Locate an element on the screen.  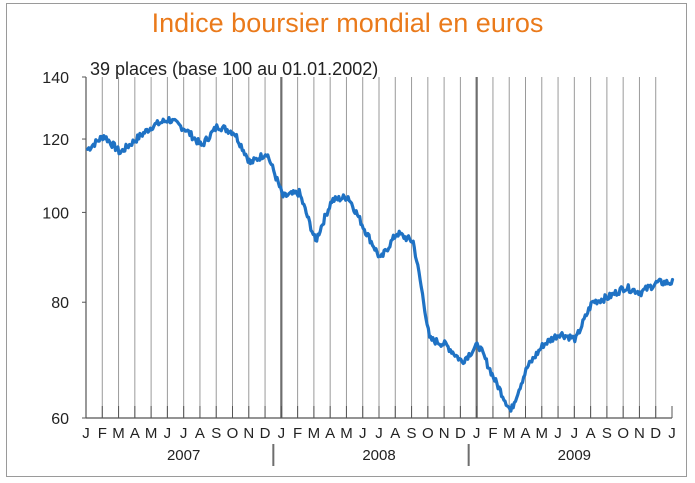
year-label: 2007 is located at coordinates (183, 455).